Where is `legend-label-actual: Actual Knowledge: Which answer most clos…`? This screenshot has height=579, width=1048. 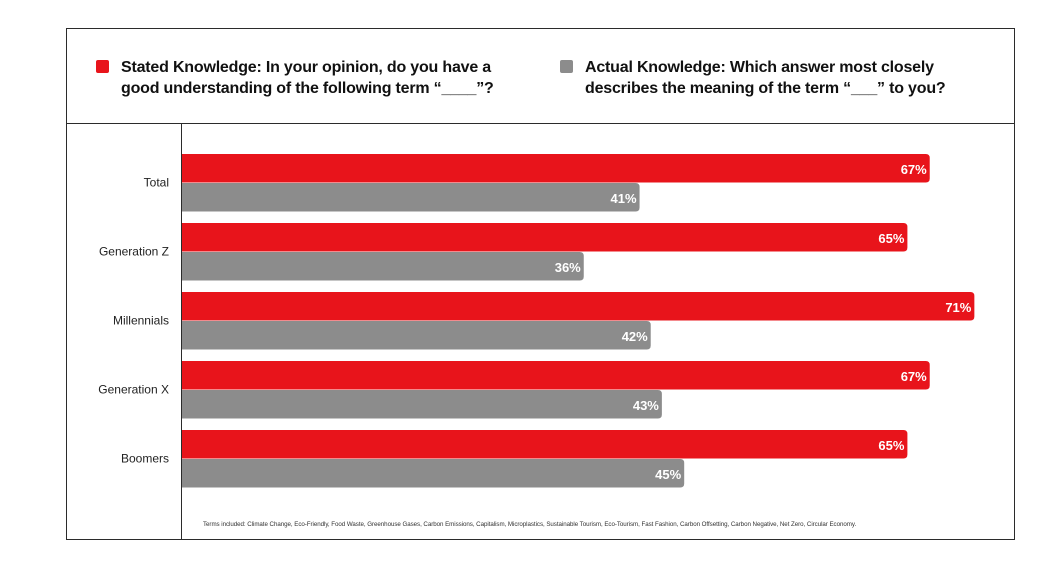
legend-label-actual: Actual Knowledge: Which answer most clos… is located at coordinates (765, 78).